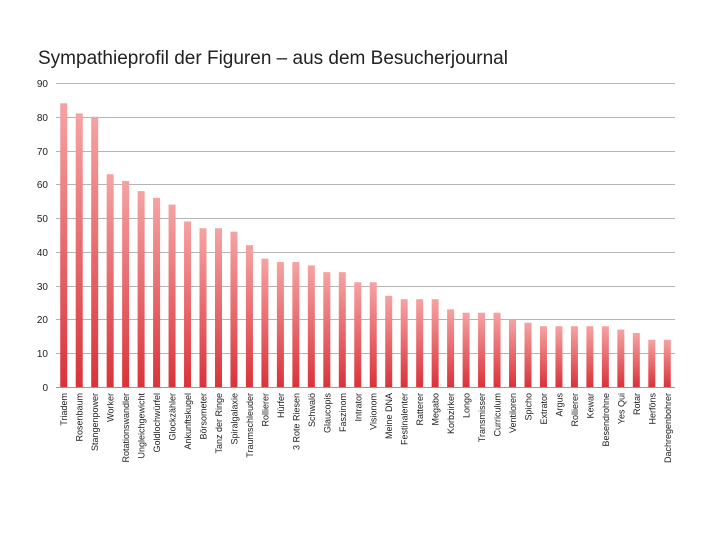  I want to click on x-tick-label: Tanz der Ringe, so click(219, 423).